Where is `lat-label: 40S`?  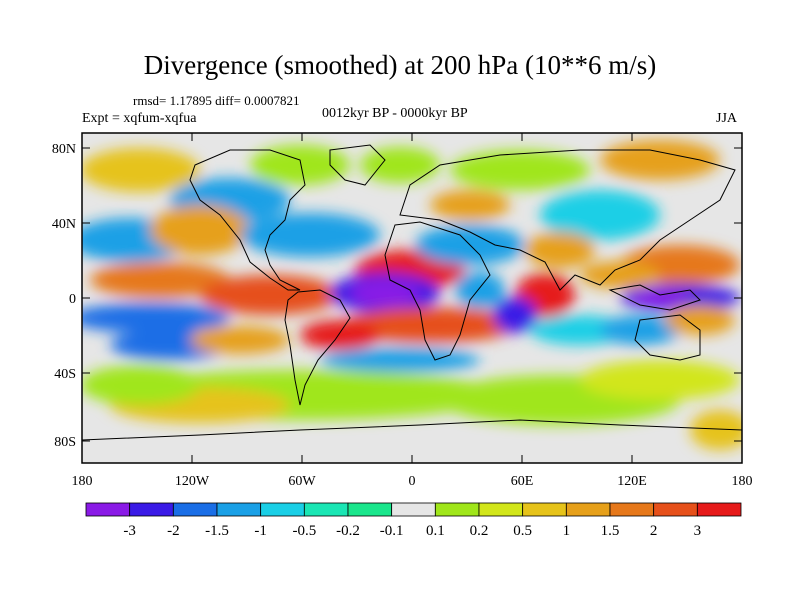
lat-label: 40S is located at coordinates (65, 374).